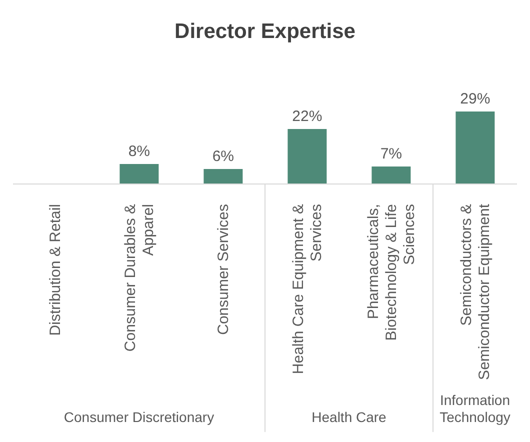 Image resolution: width=530 pixels, height=442 pixels. What do you see at coordinates (223, 156) in the screenshot?
I see `data-label: 6%` at bounding box center [223, 156].